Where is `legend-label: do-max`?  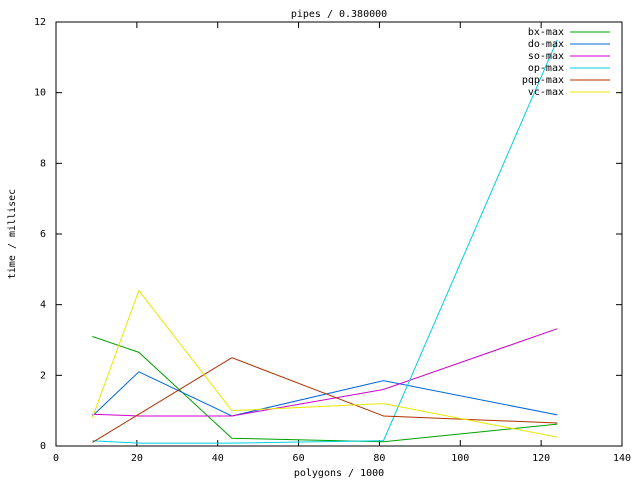
legend-label: do-max is located at coordinates (546, 44).